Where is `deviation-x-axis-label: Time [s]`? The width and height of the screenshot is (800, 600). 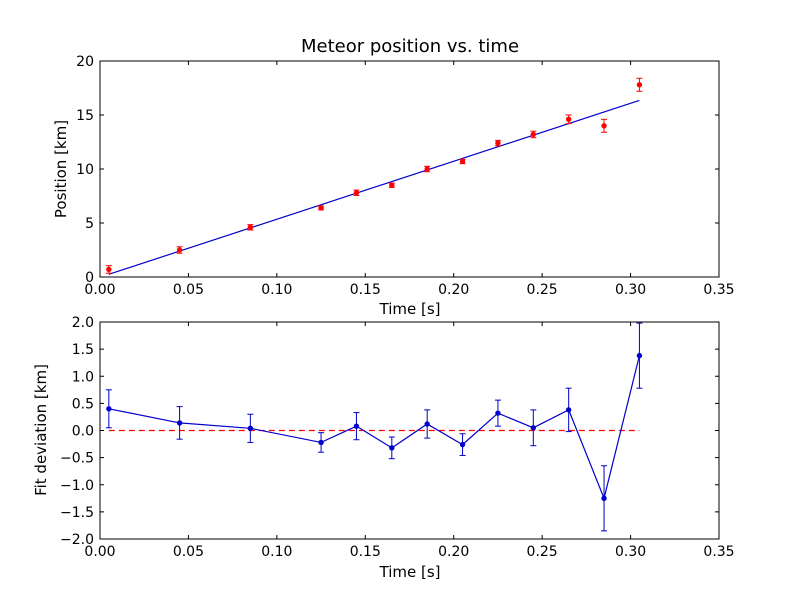 deviation-x-axis-label: Time [s] is located at coordinates (410, 572).